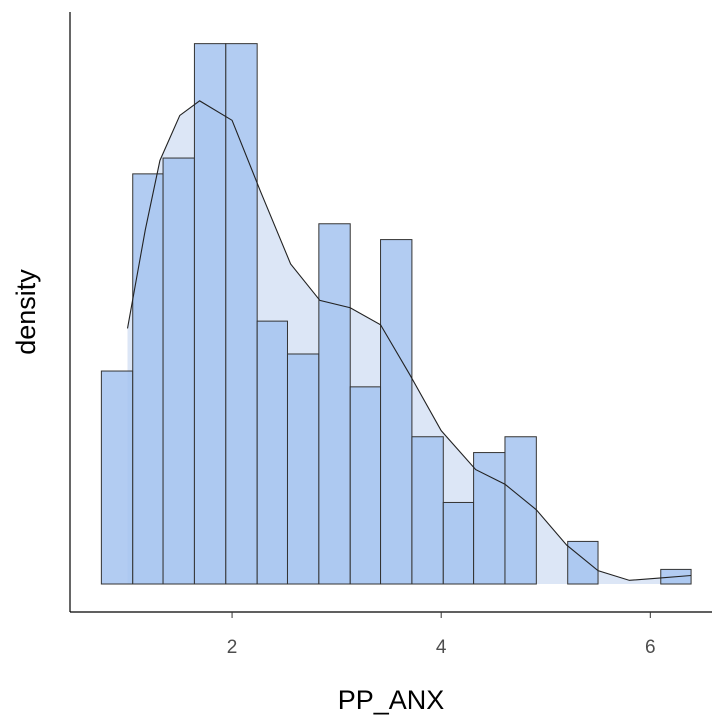 Image resolution: width=716 pixels, height=726 pixels. What do you see at coordinates (650, 647) in the screenshot?
I see `x-tick-label: 6` at bounding box center [650, 647].